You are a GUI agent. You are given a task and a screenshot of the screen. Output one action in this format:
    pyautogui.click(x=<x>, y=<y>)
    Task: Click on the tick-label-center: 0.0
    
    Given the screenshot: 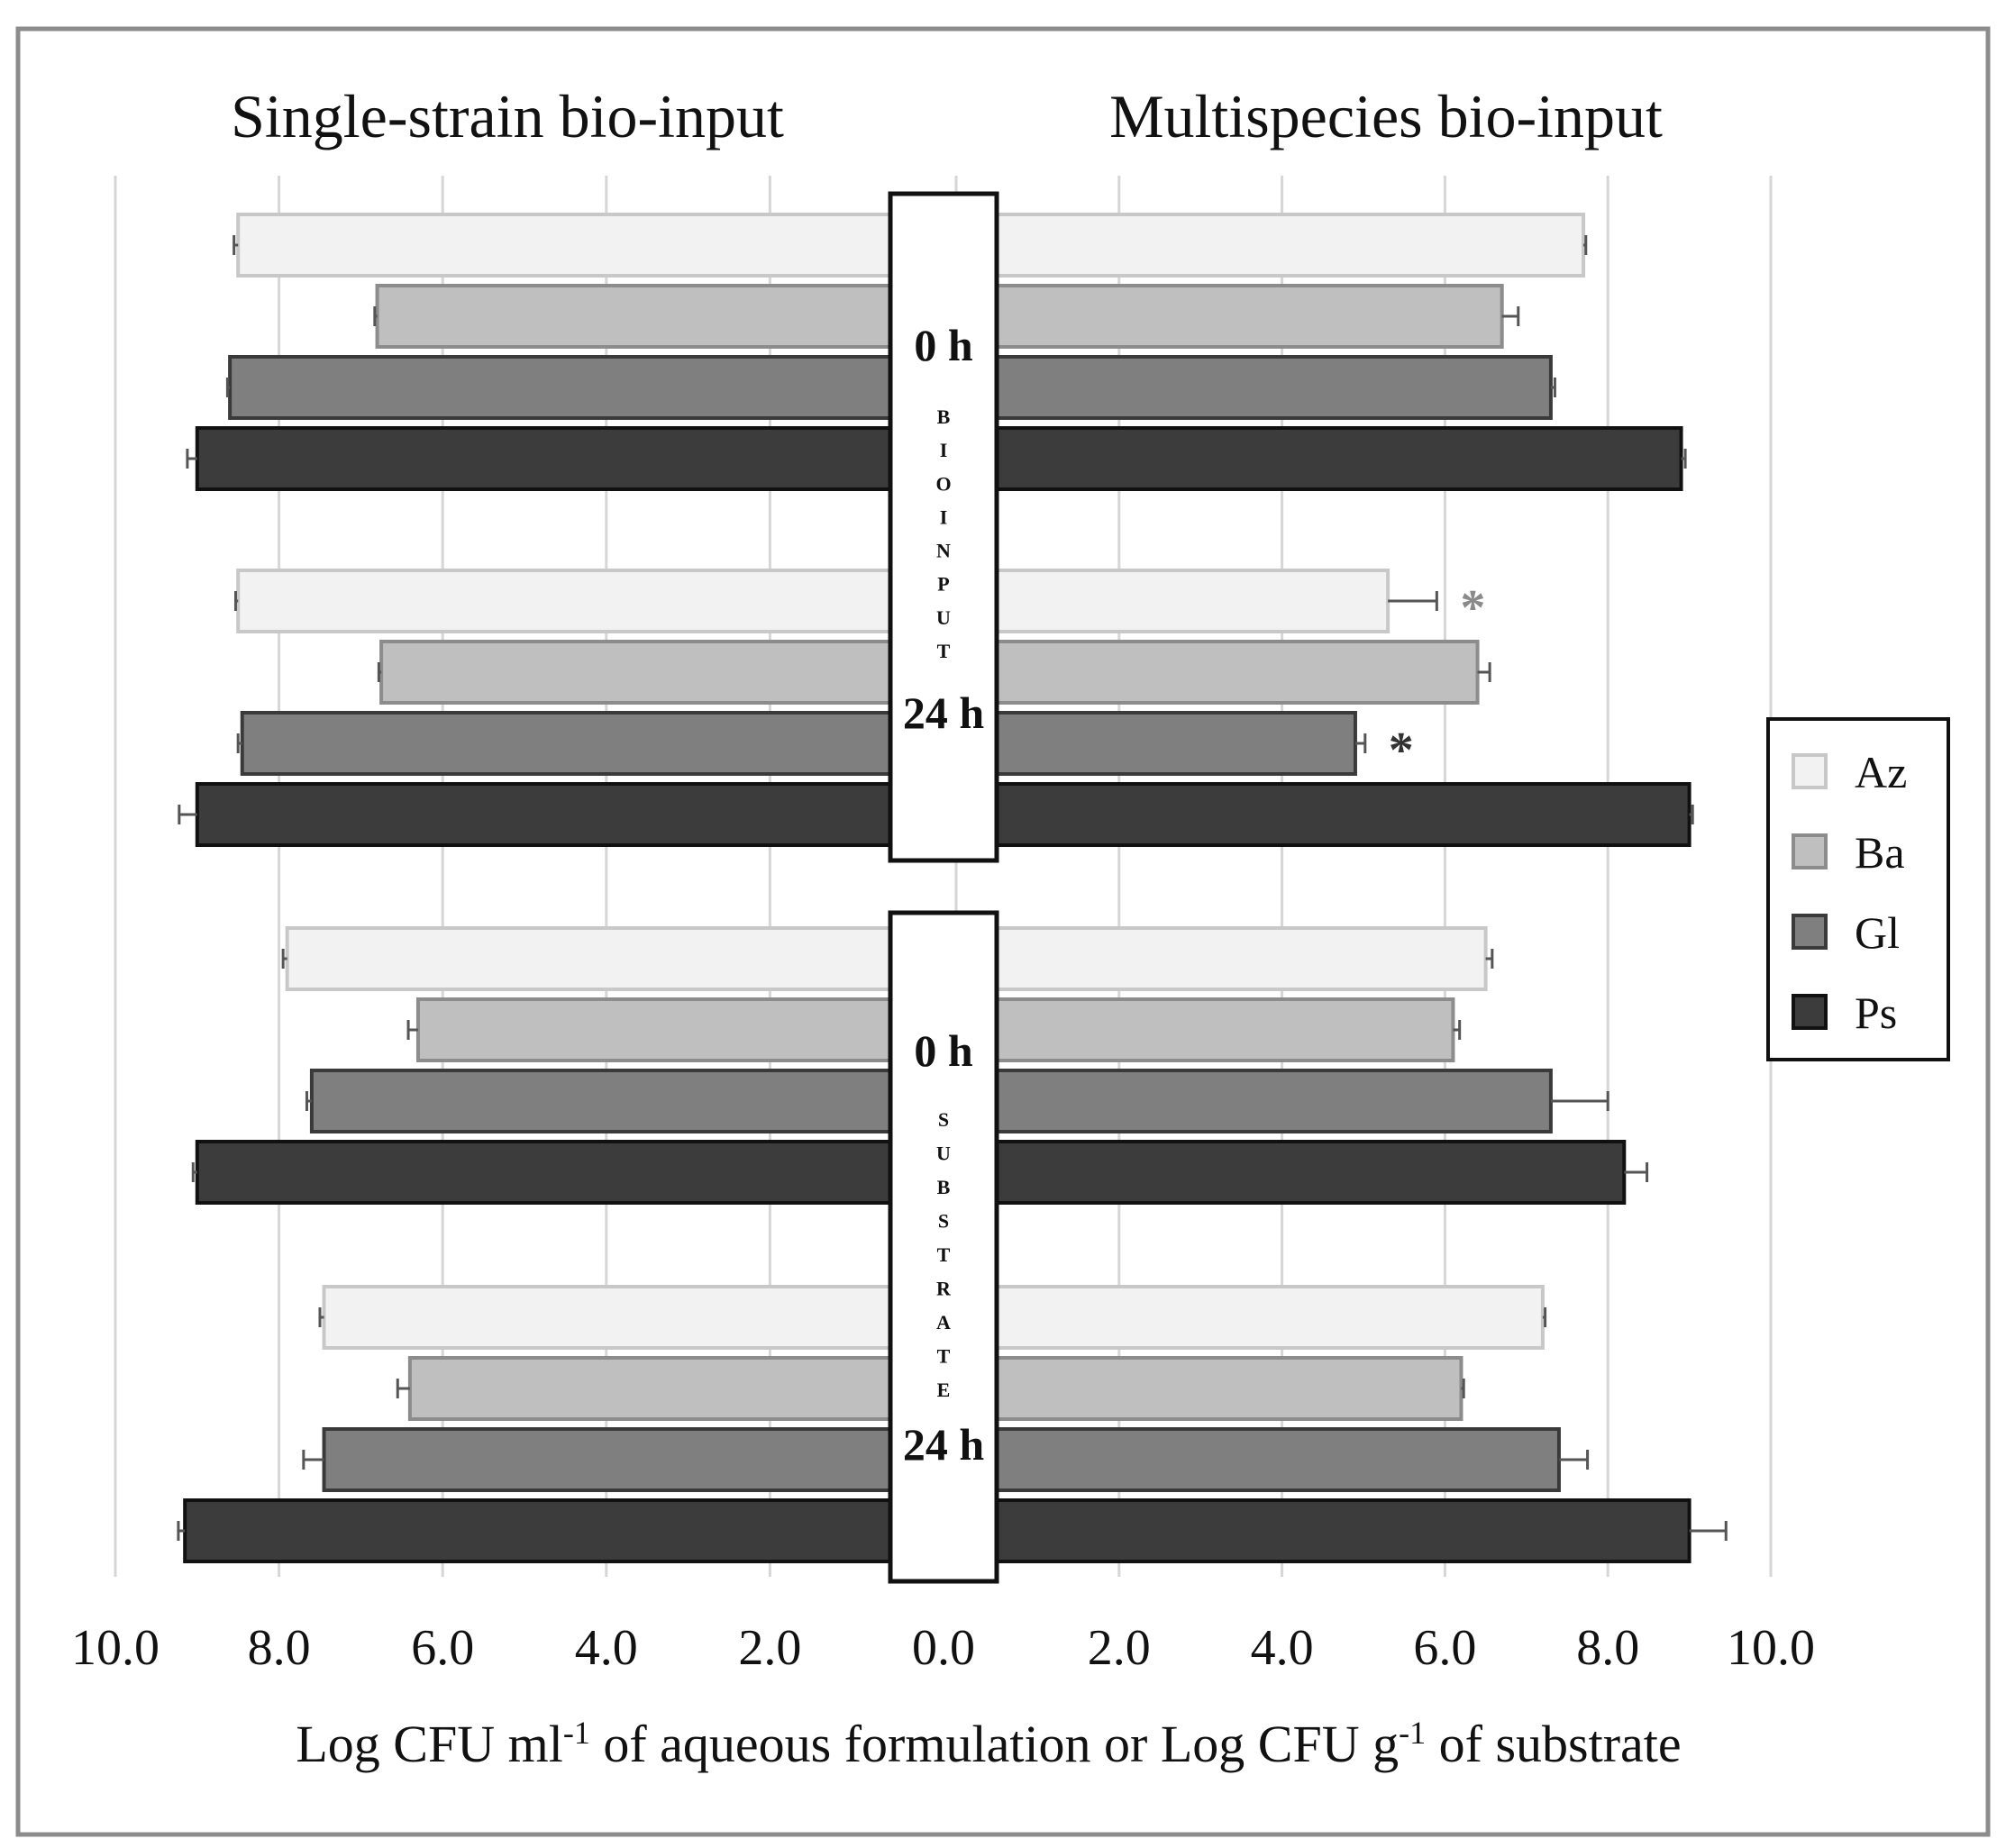 What is the action you would take?
    pyautogui.click(x=944, y=1648)
    